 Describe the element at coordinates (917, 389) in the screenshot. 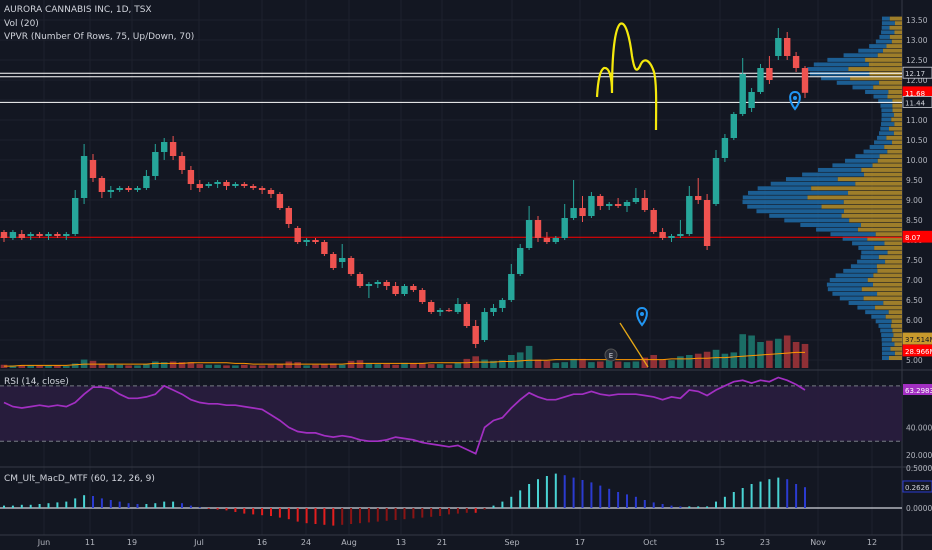

I see `rsi-value-box` at that location.